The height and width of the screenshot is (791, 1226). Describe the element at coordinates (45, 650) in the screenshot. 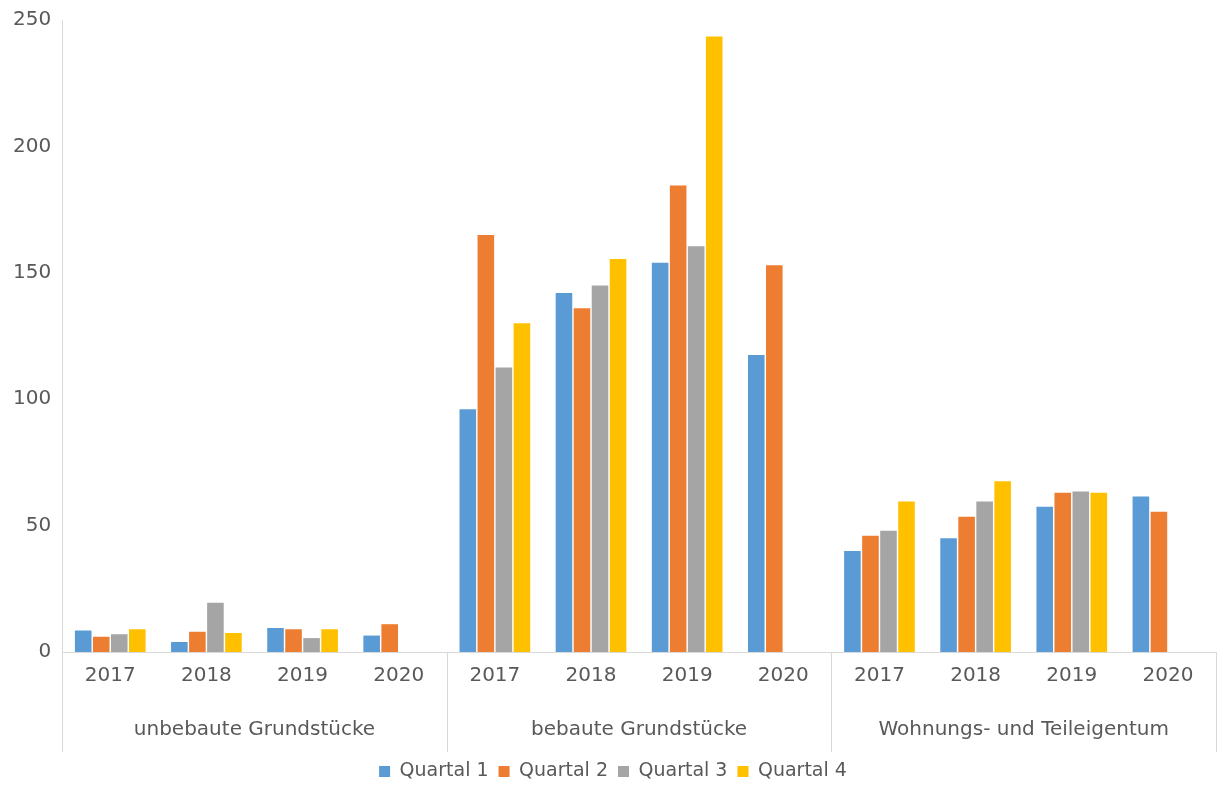

I see `y-tick-label: 0` at that location.